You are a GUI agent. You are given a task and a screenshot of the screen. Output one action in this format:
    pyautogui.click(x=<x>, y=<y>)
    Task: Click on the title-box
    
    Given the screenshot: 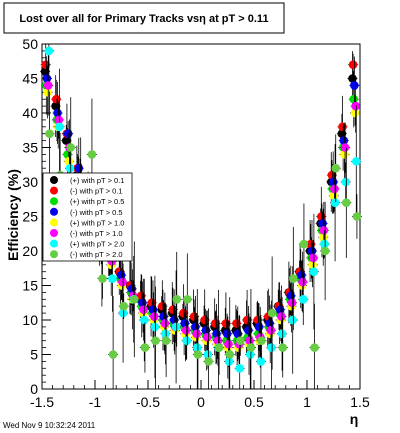 What is the action you would take?
    pyautogui.click(x=144, y=18)
    